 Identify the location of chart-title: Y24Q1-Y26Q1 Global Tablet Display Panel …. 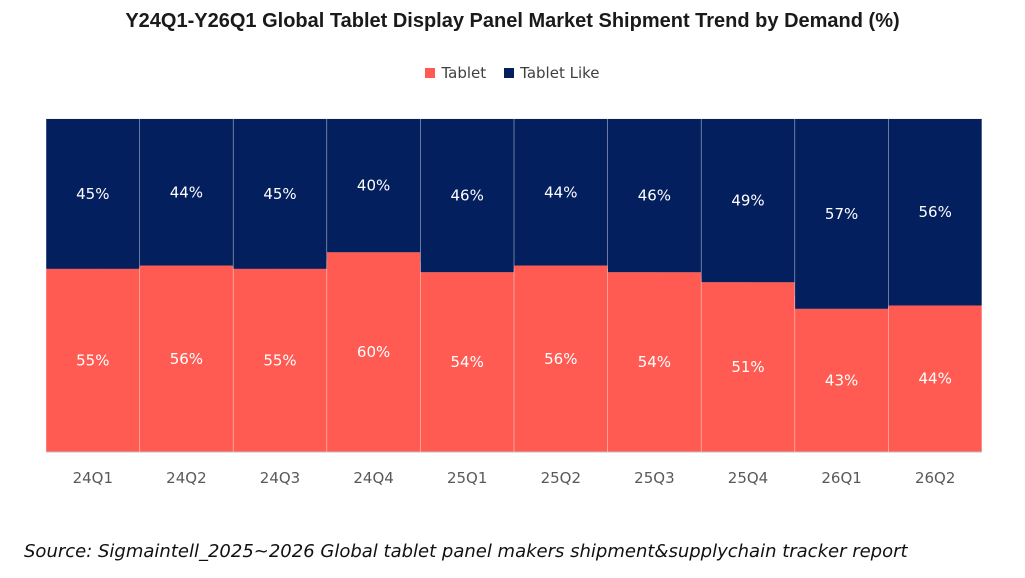
(512, 21).